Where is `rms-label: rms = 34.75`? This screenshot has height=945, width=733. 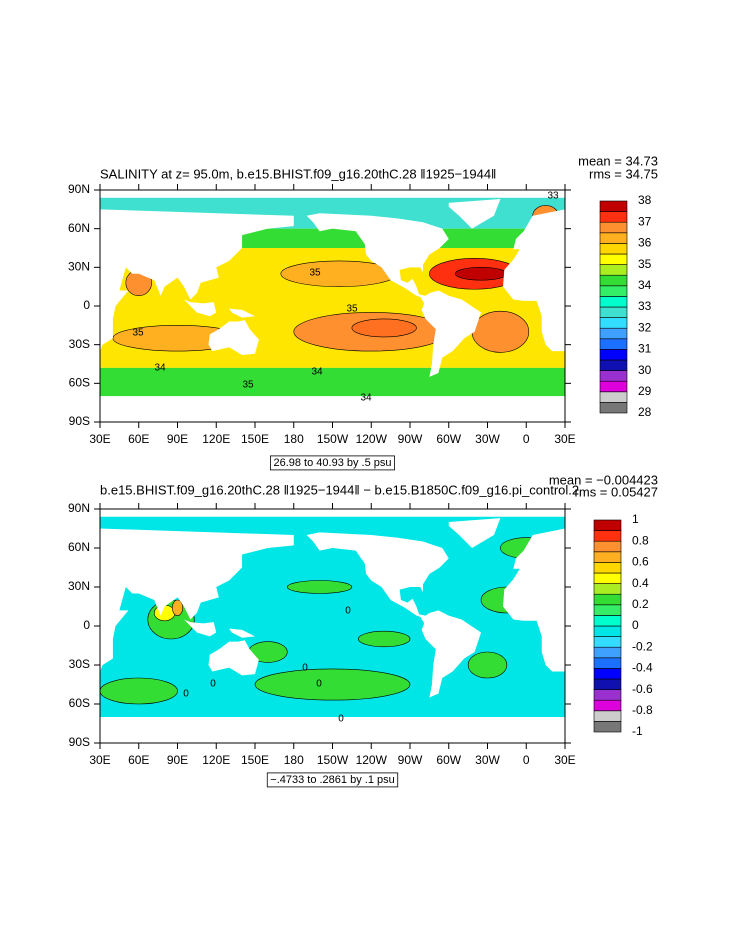
rms-label: rms = 34.75 is located at coordinates (623, 173).